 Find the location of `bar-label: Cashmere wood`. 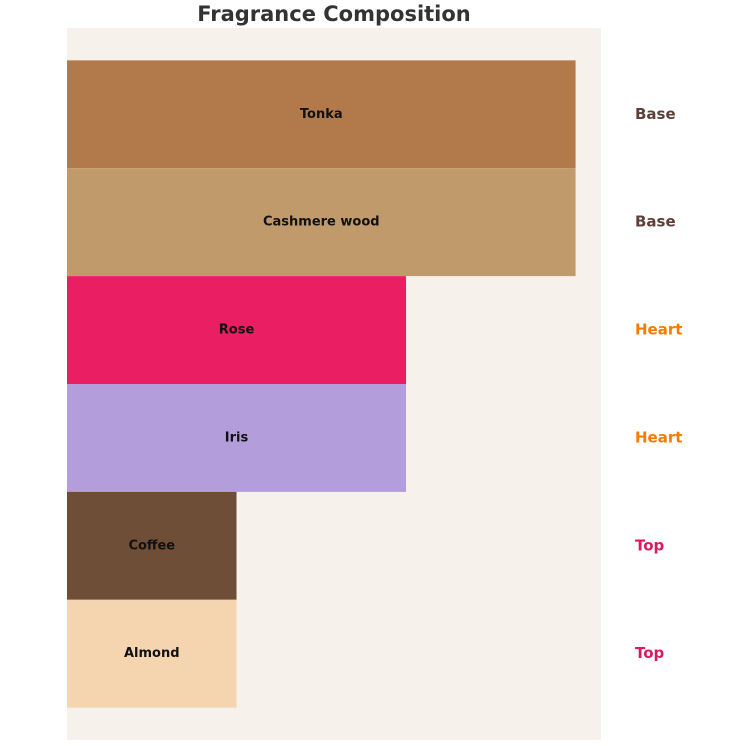

bar-label: Cashmere wood is located at coordinates (321, 222).